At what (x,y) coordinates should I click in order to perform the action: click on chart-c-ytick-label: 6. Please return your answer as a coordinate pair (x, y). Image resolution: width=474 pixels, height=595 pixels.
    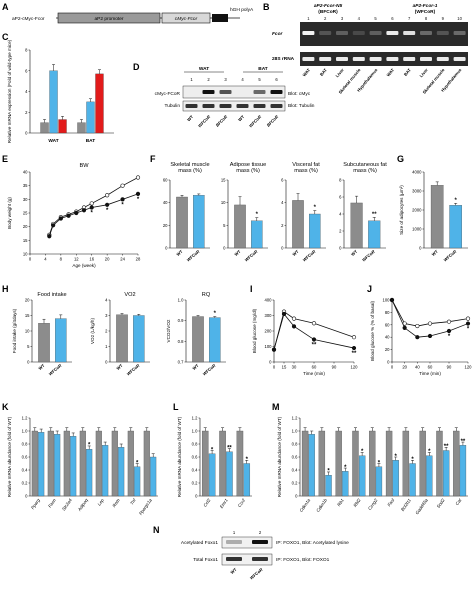
    Looking at the image, I should click on (26, 70).